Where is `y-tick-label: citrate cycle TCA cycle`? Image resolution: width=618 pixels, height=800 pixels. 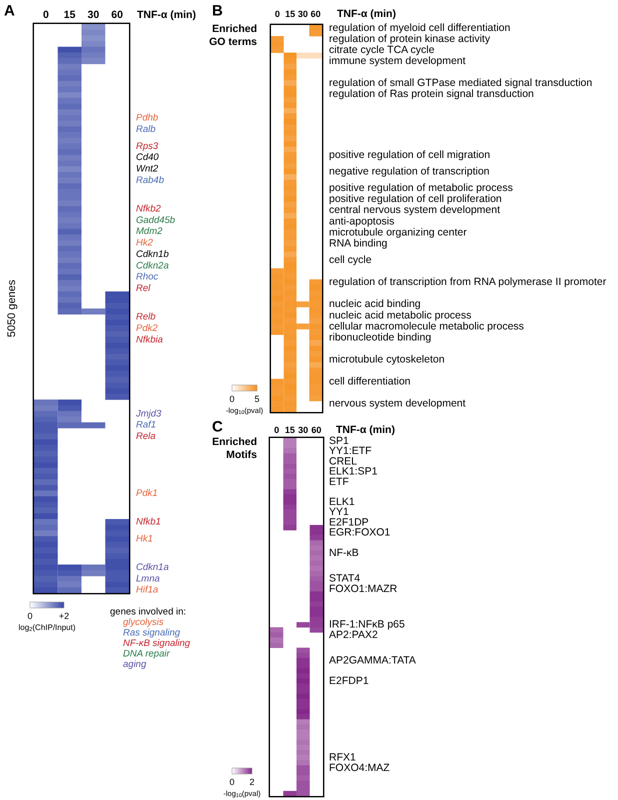
y-tick-label: citrate cycle TCA cycle is located at coordinates (382, 50).